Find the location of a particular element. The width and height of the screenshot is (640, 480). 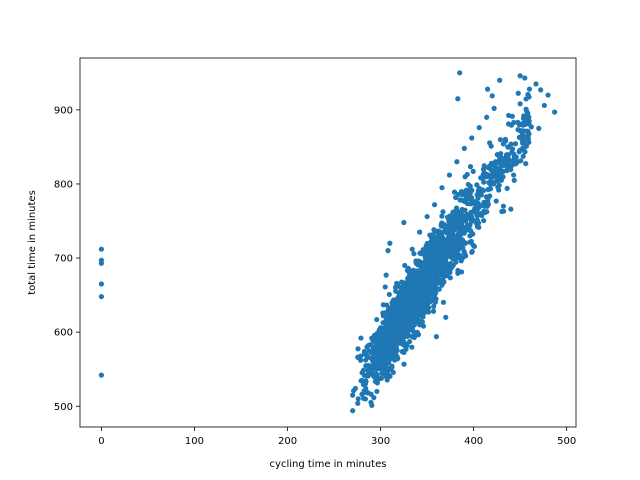

x-tick-label: 0 is located at coordinates (101, 441).